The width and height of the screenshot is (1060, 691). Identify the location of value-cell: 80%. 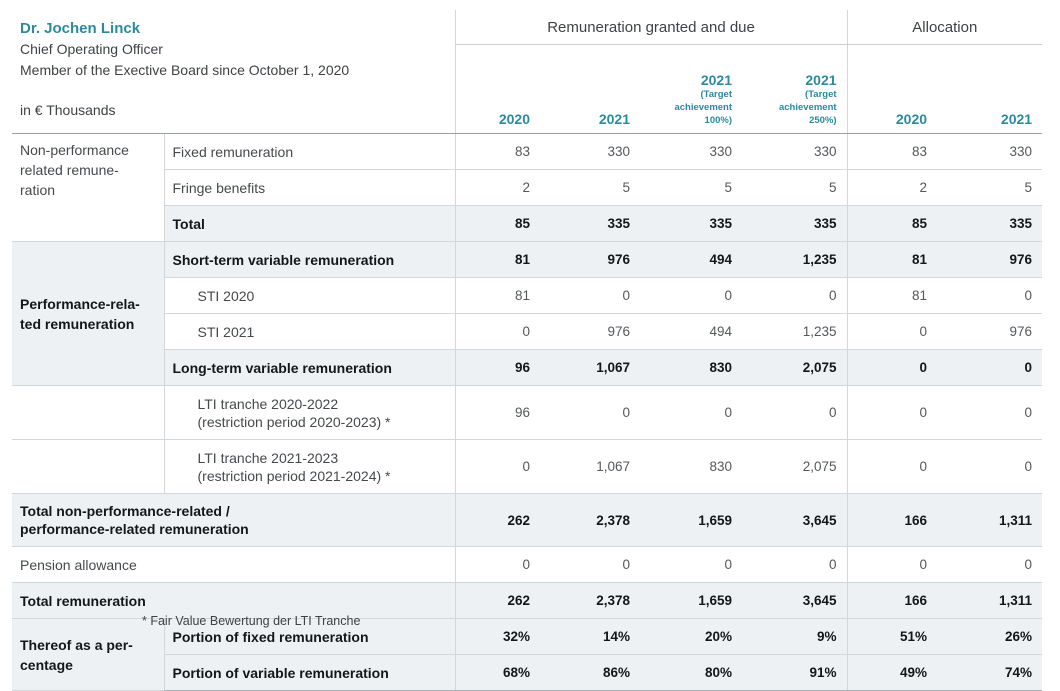
(691, 672).